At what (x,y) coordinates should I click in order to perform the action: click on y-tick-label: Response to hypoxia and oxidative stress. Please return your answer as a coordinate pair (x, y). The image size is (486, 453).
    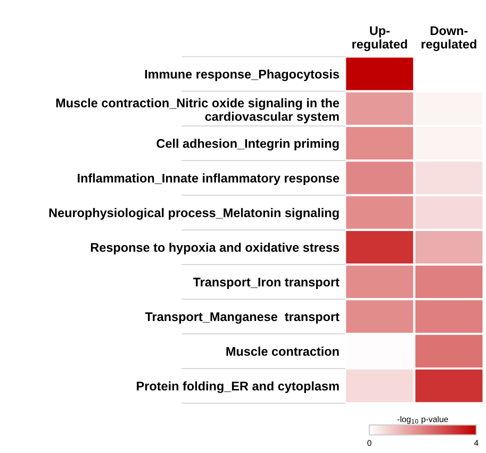
    Looking at the image, I should click on (215, 248).